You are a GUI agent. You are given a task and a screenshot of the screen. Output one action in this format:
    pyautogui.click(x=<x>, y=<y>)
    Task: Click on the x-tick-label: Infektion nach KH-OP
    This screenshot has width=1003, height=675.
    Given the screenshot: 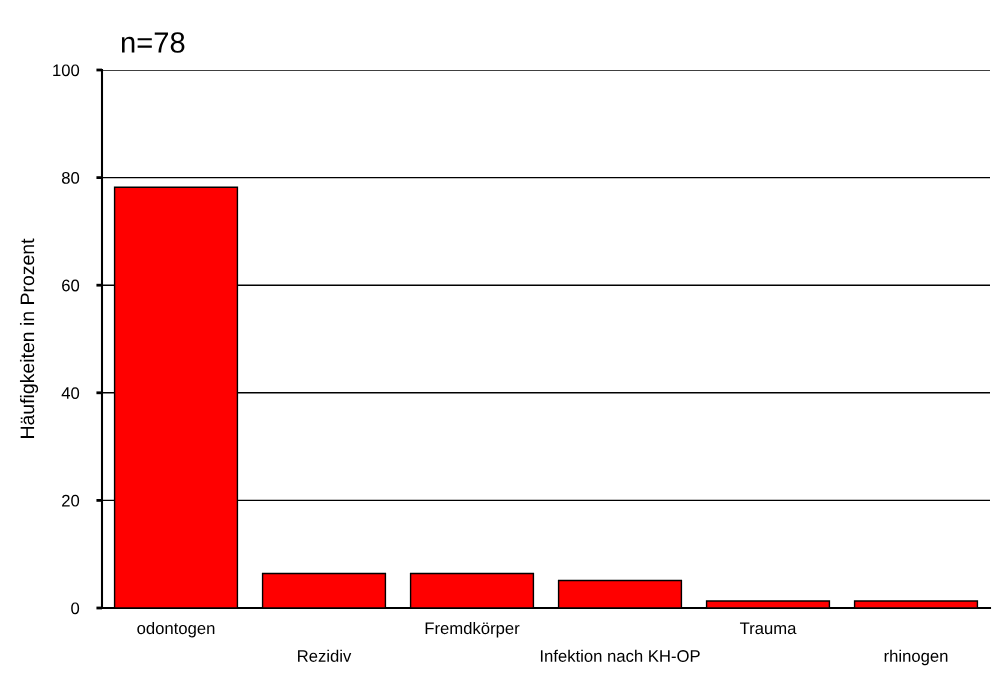 What is the action you would take?
    pyautogui.click(x=620, y=655)
    